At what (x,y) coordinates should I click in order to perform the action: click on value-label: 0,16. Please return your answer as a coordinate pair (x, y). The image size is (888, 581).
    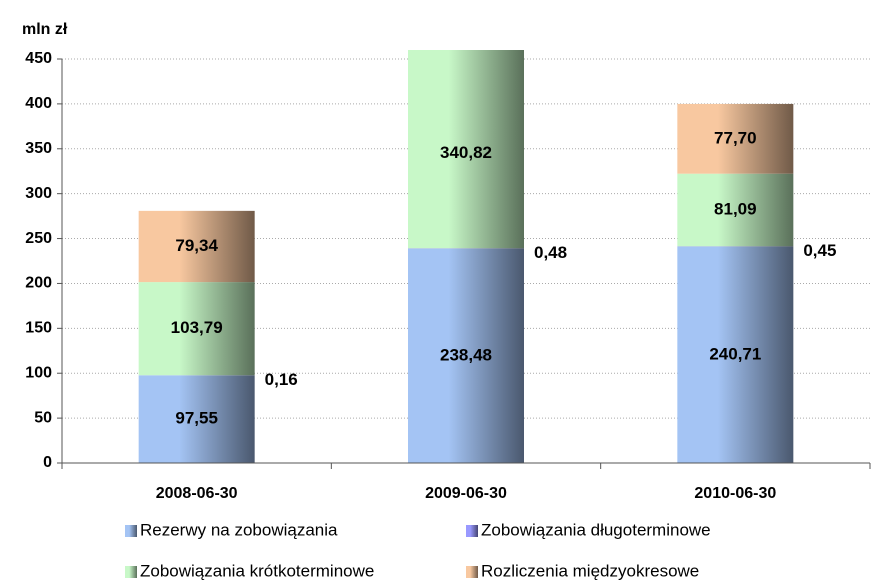
    Looking at the image, I should click on (281, 379).